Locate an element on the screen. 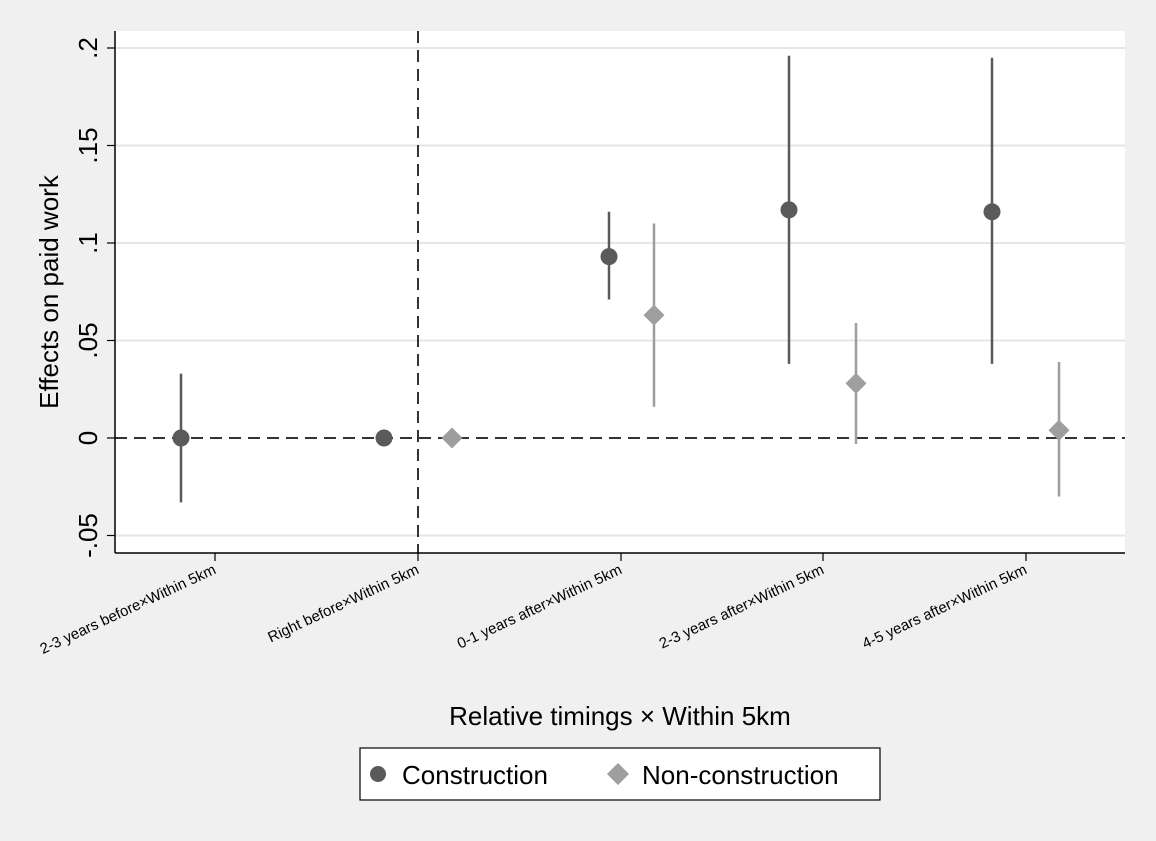 The width and height of the screenshot is (1156, 841). legend-construction-label: Construction is located at coordinates (475, 775).